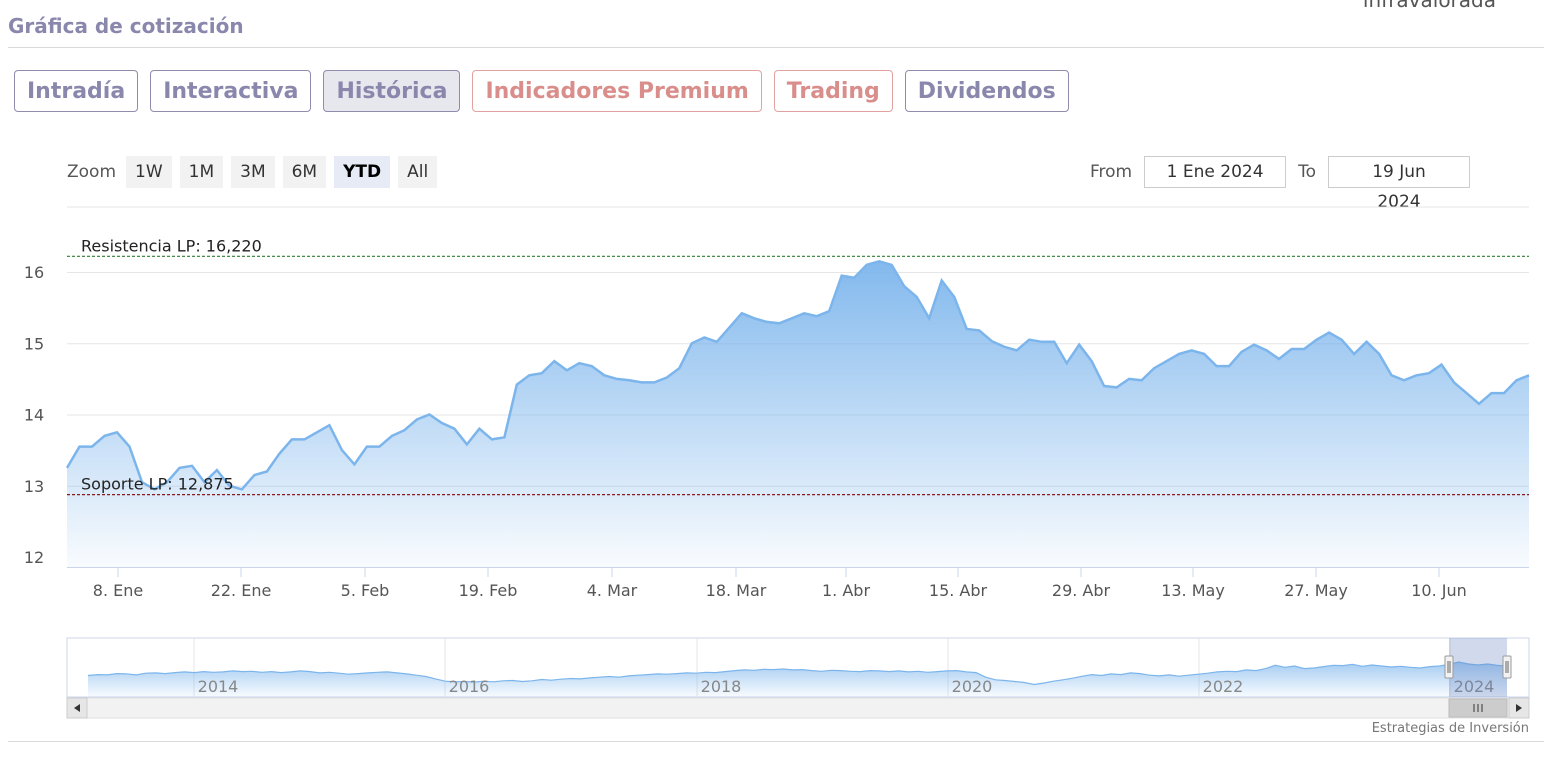 Image resolution: width=1556 pixels, height=757 pixels. I want to click on credits-text: Estrategias de Inversión, so click(1450, 728).